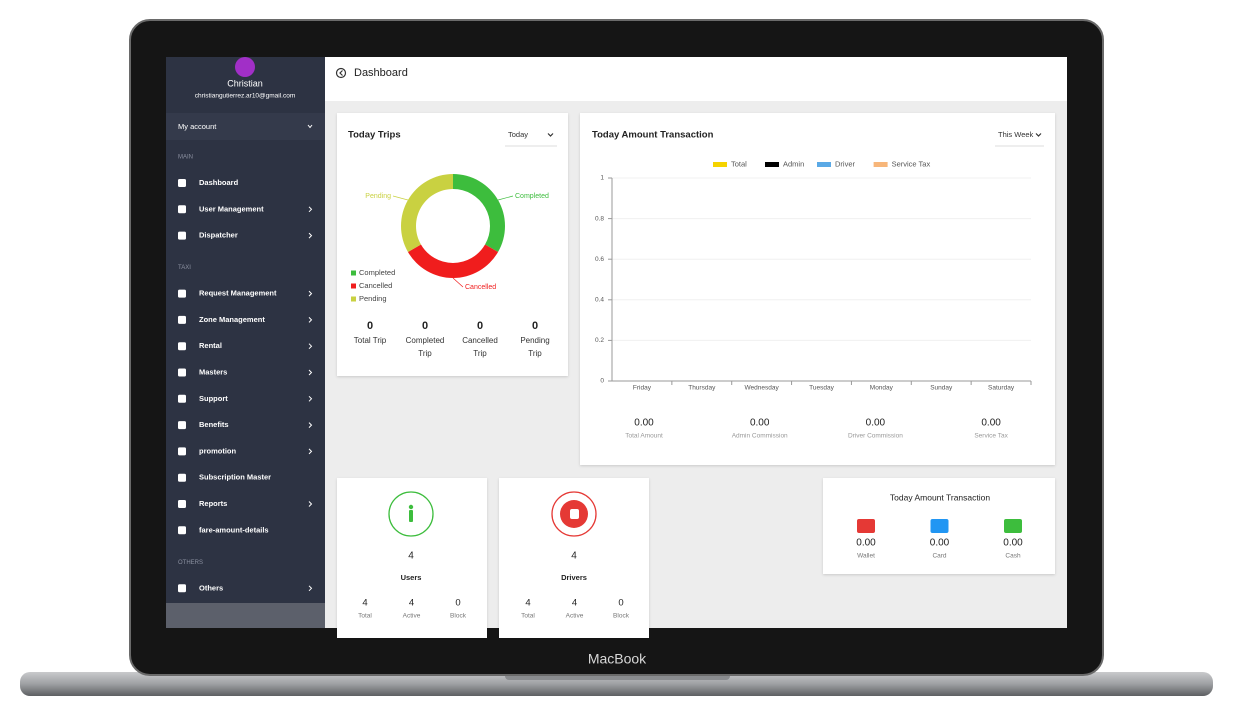 This screenshot has width=1234, height=720. What do you see at coordinates (793, 163) in the screenshot?
I see `legend-label: Admin` at bounding box center [793, 163].